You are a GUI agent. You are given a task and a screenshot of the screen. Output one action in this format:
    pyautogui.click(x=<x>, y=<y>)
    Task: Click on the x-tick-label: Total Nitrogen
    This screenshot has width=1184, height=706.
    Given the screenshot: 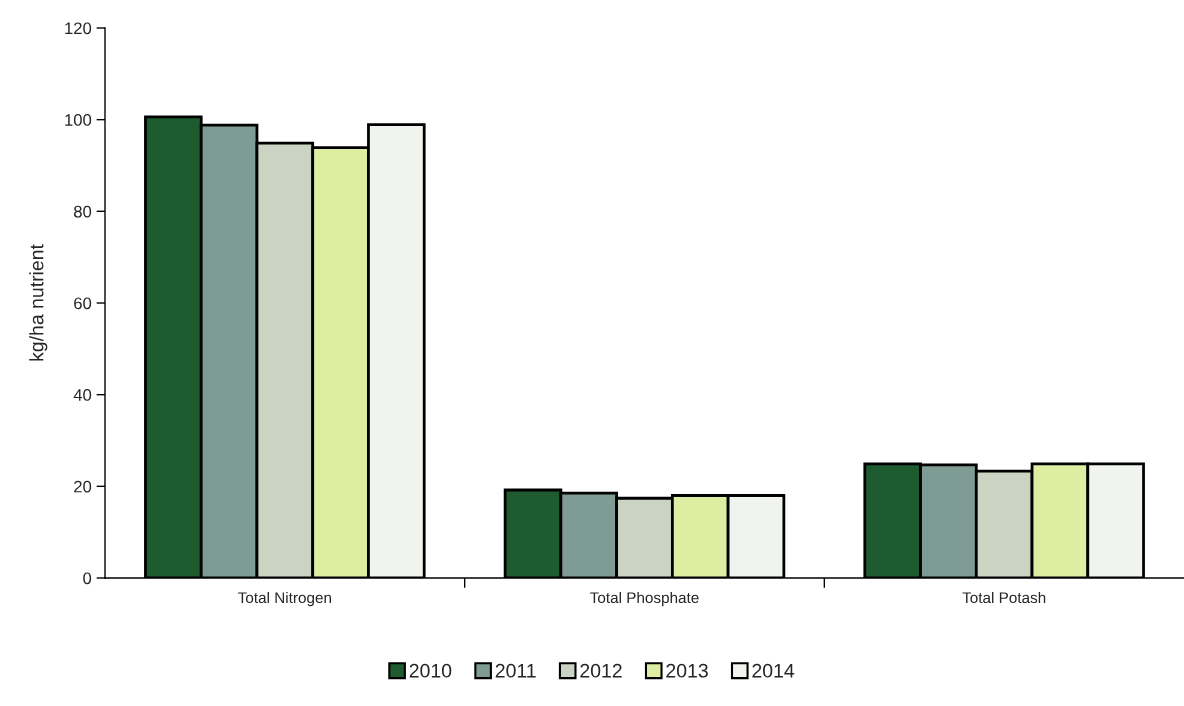 What is the action you would take?
    pyautogui.click(x=284, y=599)
    